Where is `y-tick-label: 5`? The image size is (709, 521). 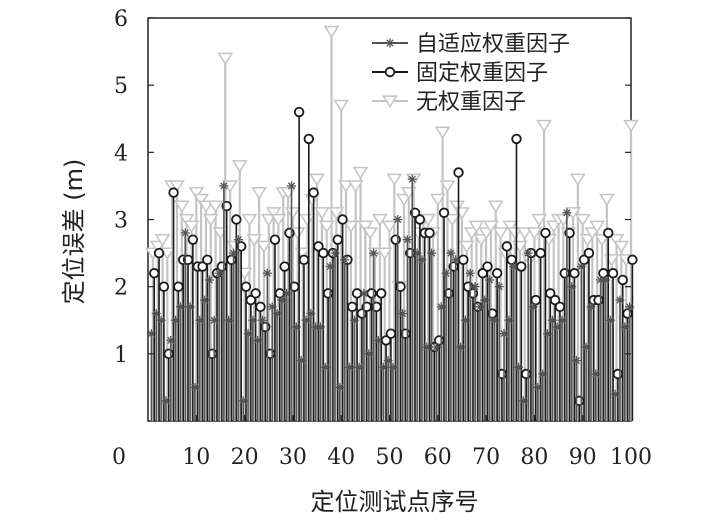
y-tick-label: 5 is located at coordinates (121, 86).